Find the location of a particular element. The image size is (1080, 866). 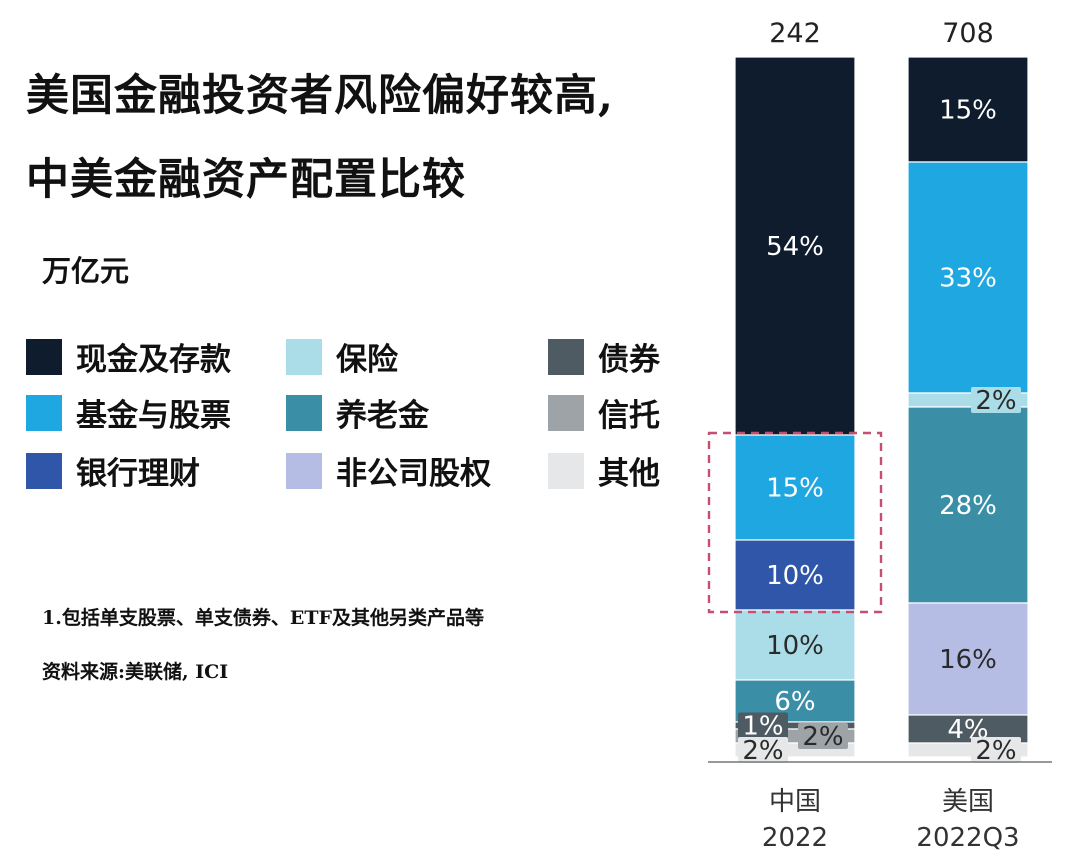

legend-item-bank-wealth: 银行理财 is located at coordinates (113, 470).